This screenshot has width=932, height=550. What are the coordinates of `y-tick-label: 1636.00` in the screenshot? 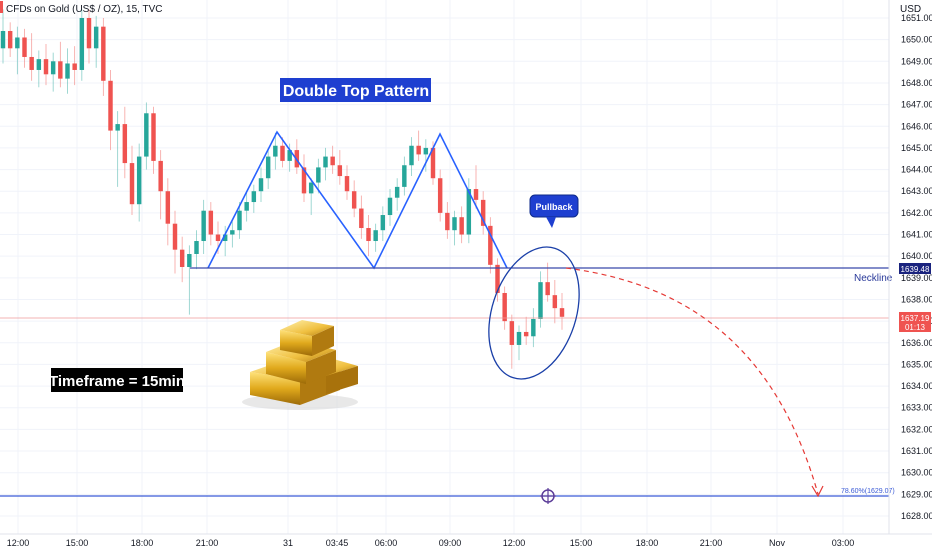 It's located at (916, 343).